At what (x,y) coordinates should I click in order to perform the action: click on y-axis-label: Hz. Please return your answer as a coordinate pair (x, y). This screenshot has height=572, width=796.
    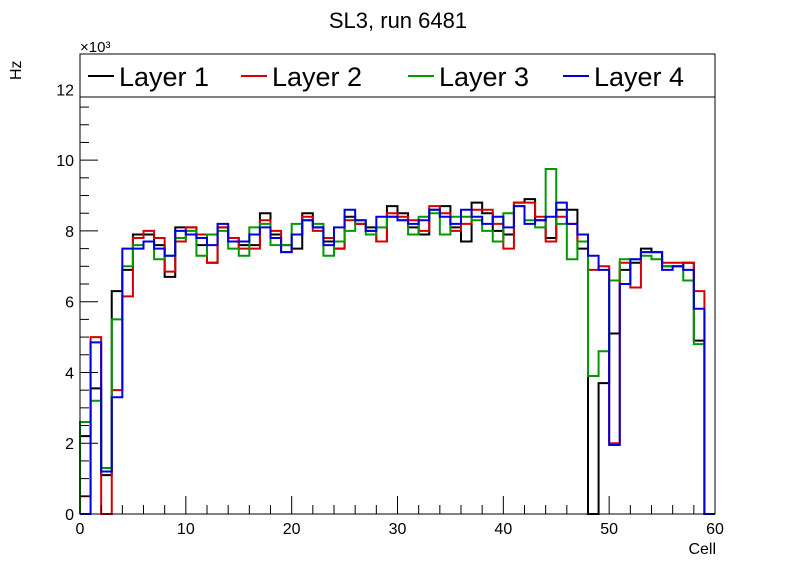
    Looking at the image, I should click on (16, 70).